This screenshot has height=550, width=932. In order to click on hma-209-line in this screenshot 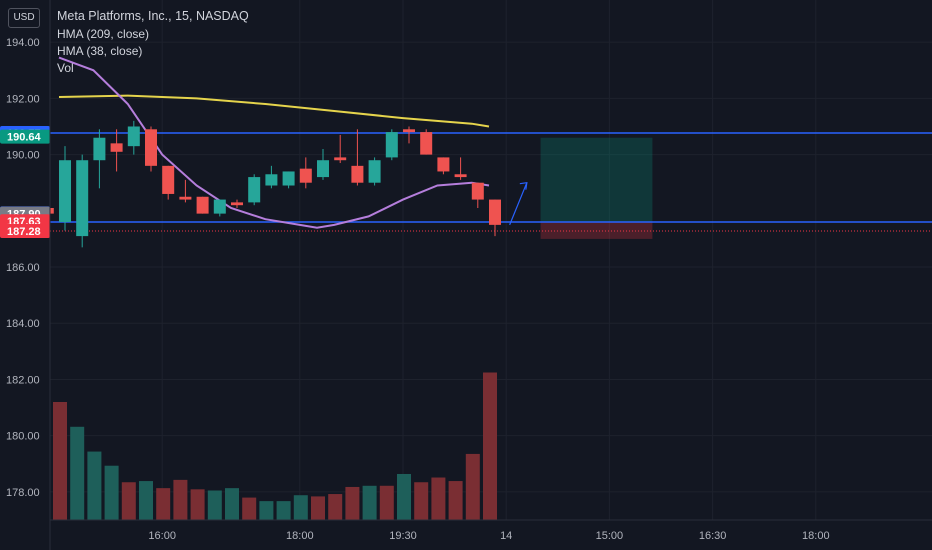, I will do `click(274, 111)`.